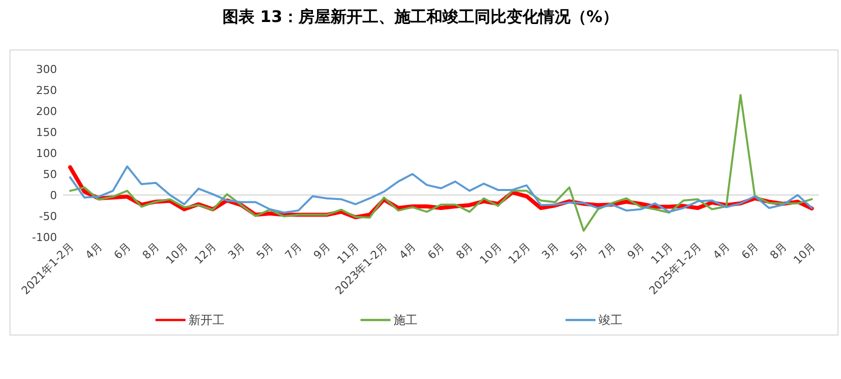  What do you see at coordinates (46, 153) in the screenshot?
I see `y-tick-label: 100` at bounding box center [46, 153].